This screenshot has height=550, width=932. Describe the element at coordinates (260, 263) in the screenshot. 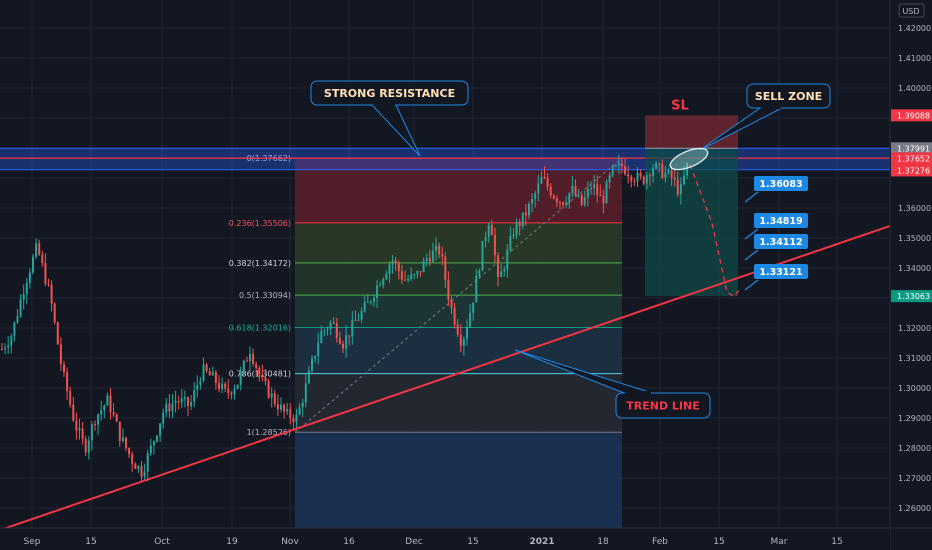

I see `fib-level-label: 0.382(1.34172)` at that location.